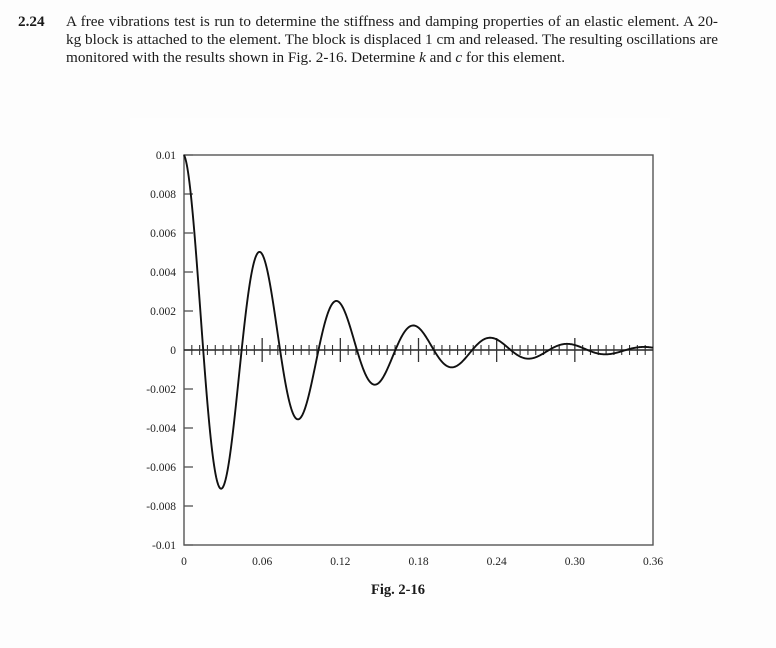  What do you see at coordinates (398, 590) in the screenshot?
I see `figure-caption: Fig. 2-16` at bounding box center [398, 590].